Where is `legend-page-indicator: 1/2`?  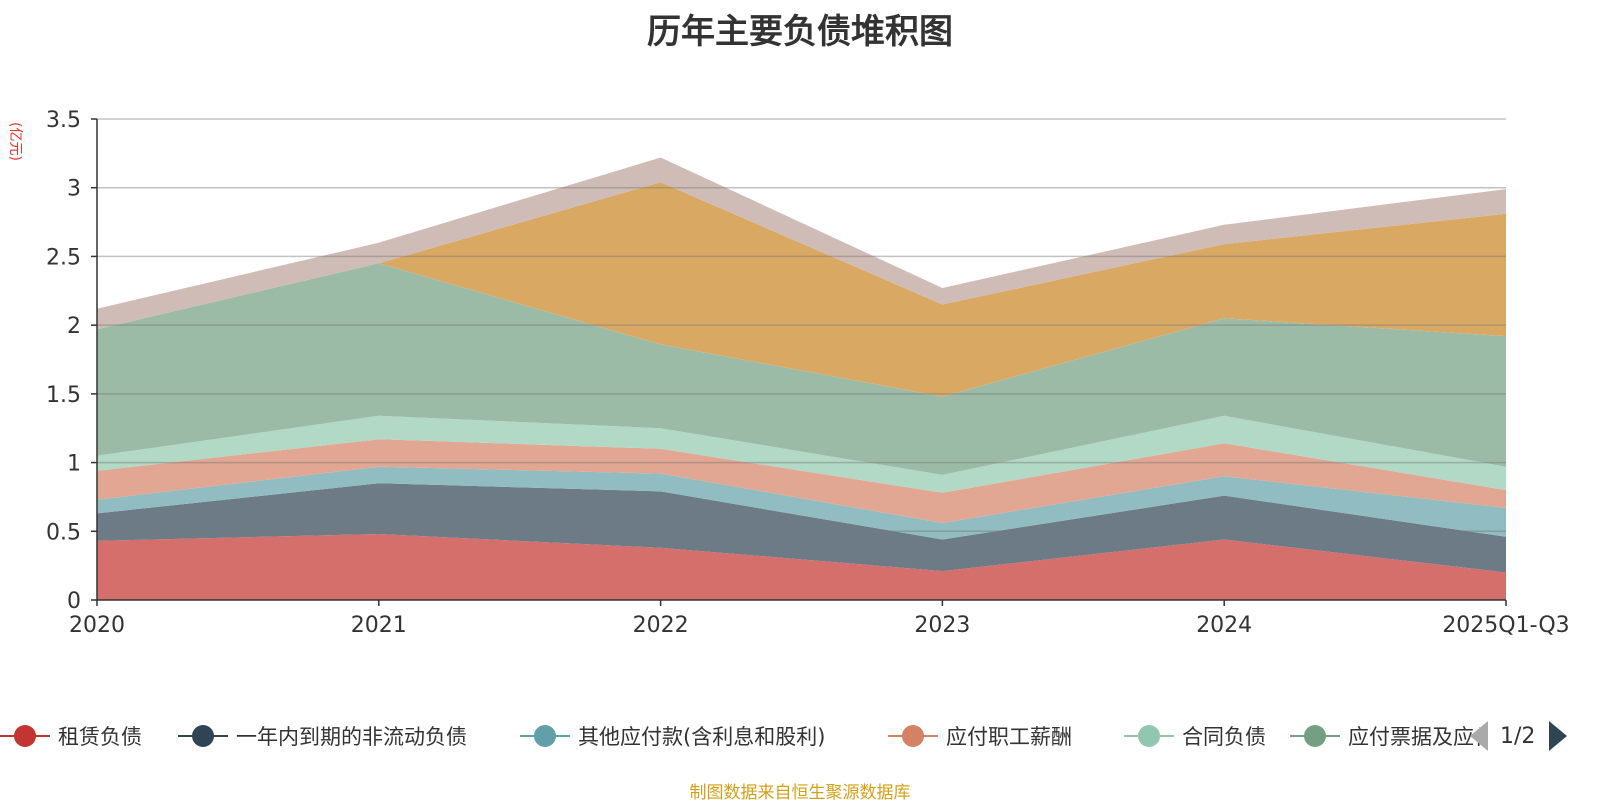
legend-page-indicator: 1/2 is located at coordinates (1518, 736).